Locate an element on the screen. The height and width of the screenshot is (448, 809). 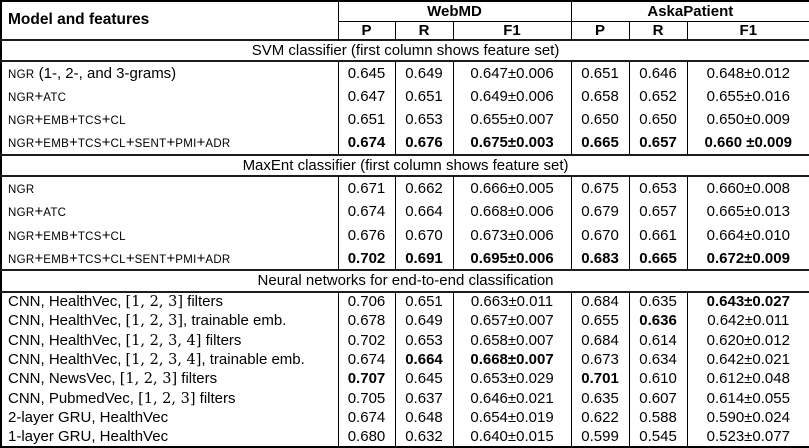
model-cell: NGR is located at coordinates (170, 188).